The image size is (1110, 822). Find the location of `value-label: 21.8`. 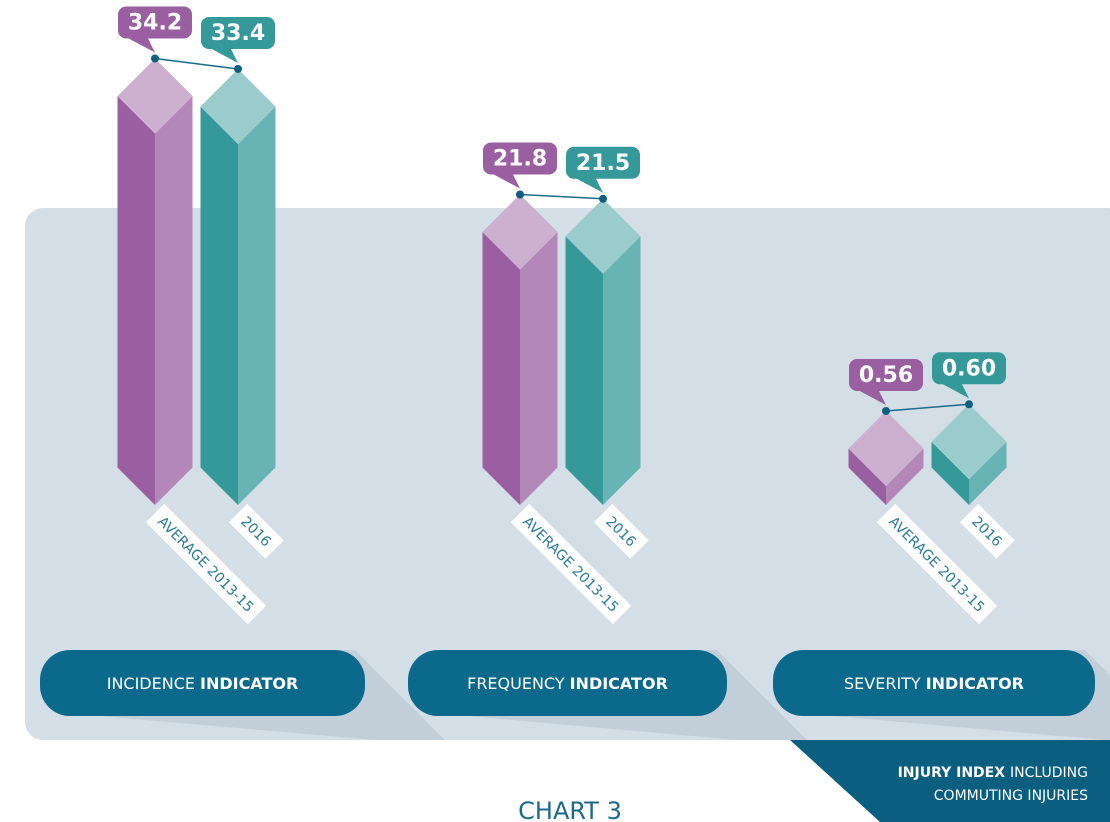

value-label: 21.8 is located at coordinates (520, 159).